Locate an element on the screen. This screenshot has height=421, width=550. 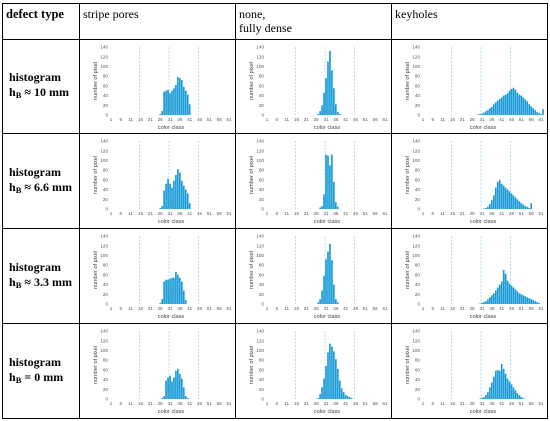
y-tick-label: 80 is located at coordinates (106, 265).